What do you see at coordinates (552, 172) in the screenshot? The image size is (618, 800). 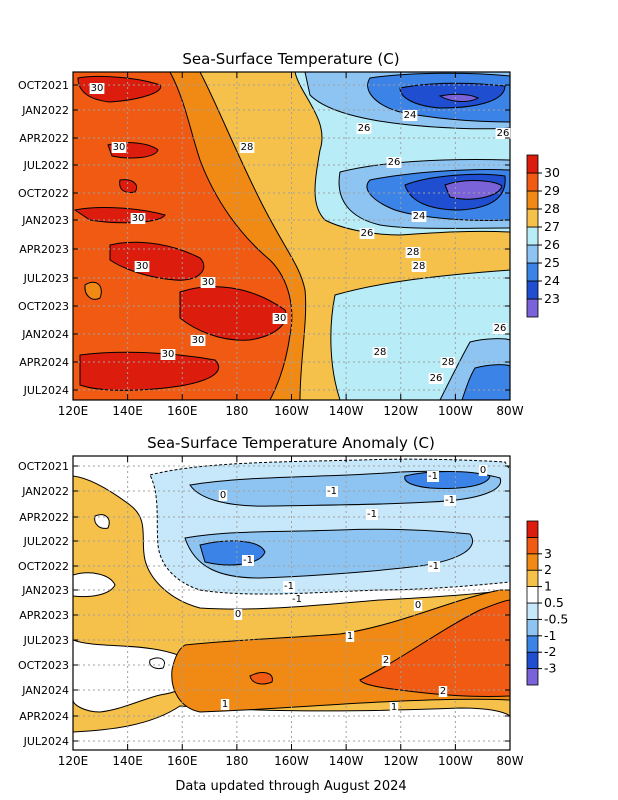 I see `colorbar-label: 30` at bounding box center [552, 172].